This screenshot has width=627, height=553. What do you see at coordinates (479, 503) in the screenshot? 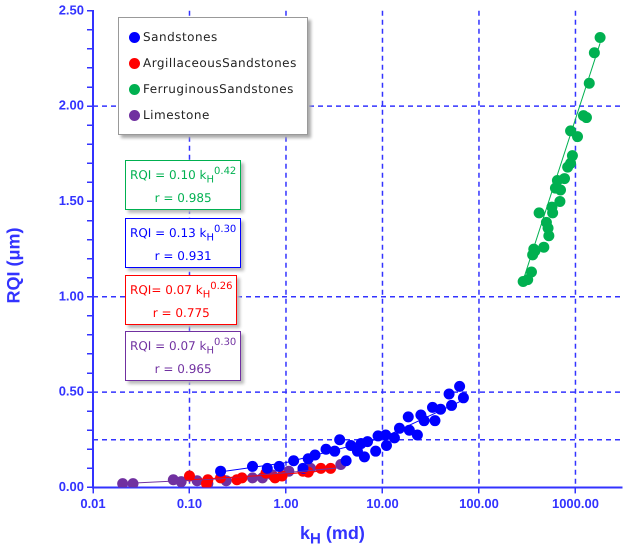
I see `x-tick-label: 100.00` at bounding box center [479, 503].